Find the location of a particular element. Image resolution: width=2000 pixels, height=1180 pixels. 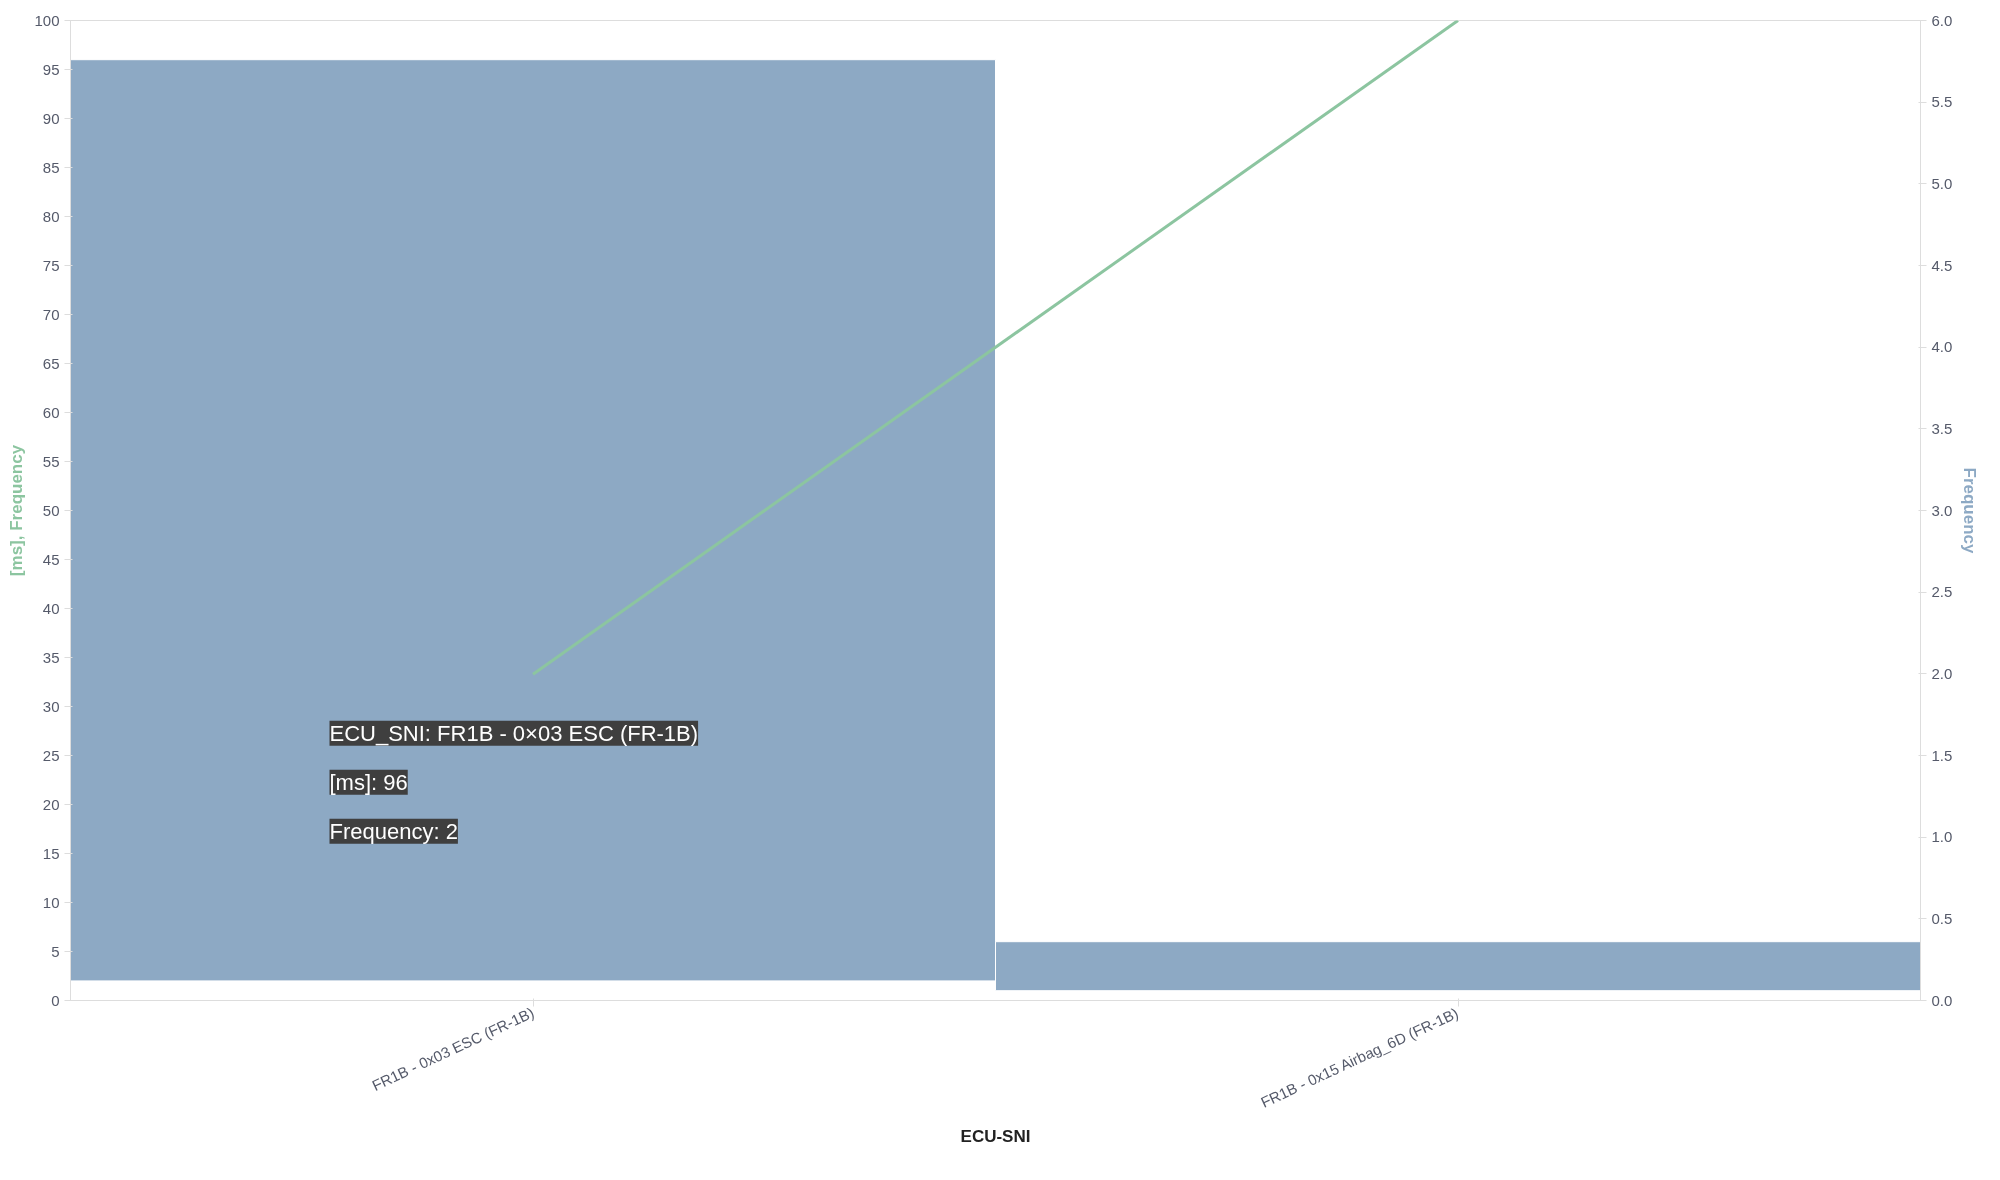

y-tick-label: 55 is located at coordinates (51, 461).